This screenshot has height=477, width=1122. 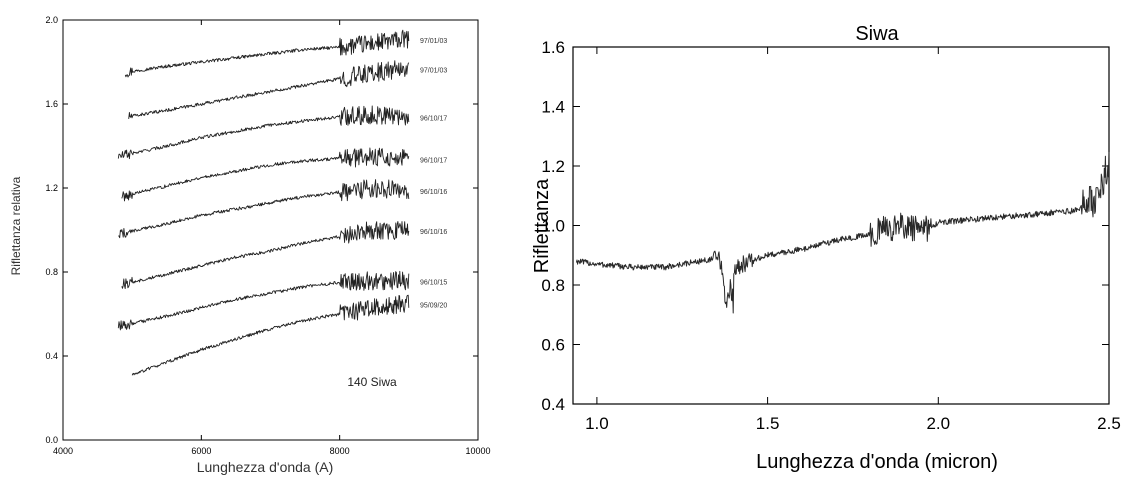 What do you see at coordinates (51, 440) in the screenshot?
I see `y-tick-label: 0.0` at bounding box center [51, 440].